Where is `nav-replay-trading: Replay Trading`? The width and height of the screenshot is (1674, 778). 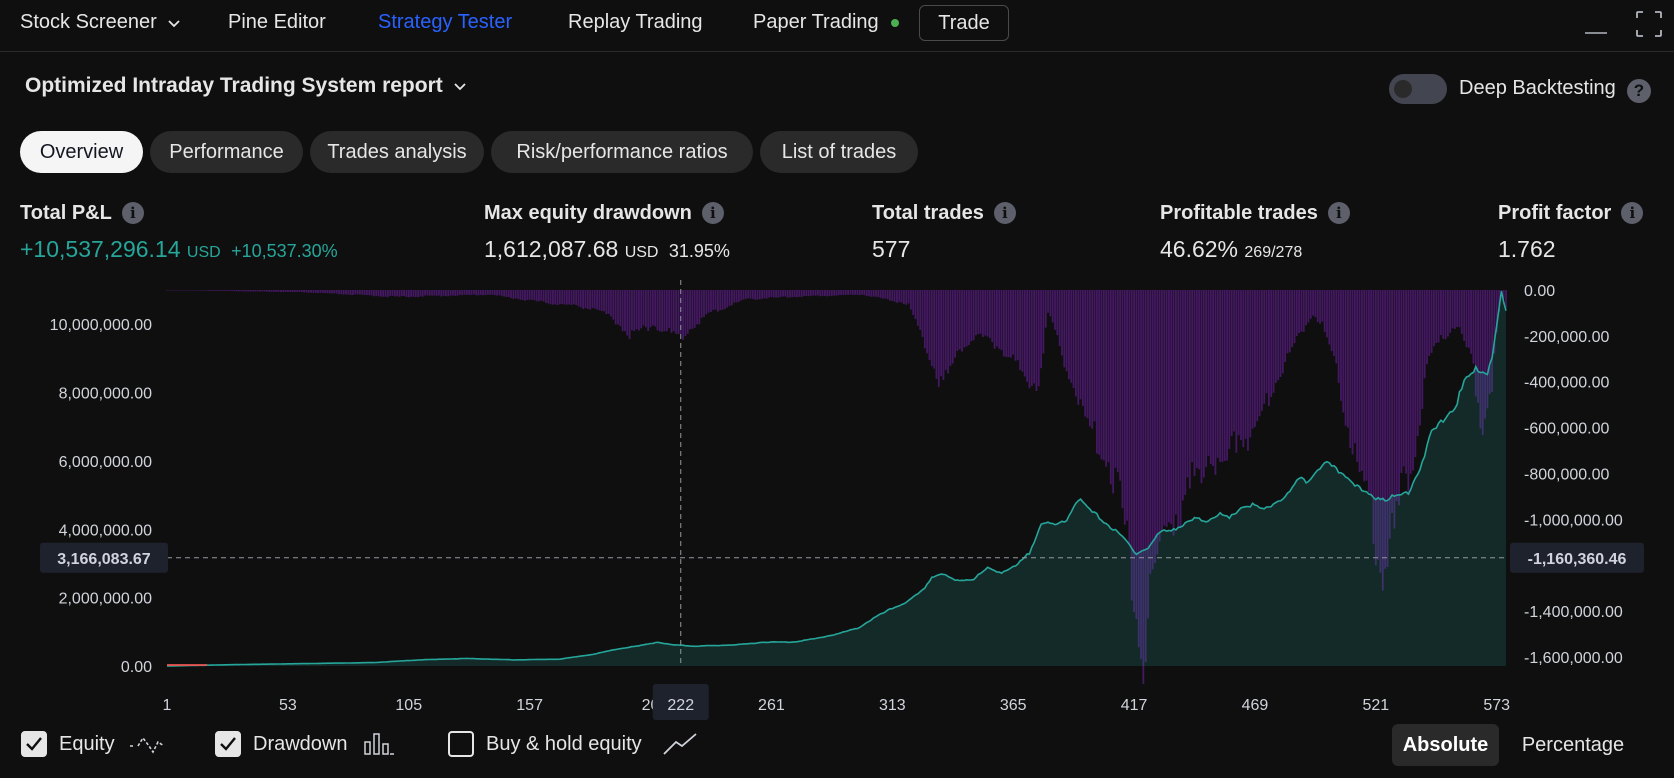
nav-replay-trading: Replay Trading is located at coordinates (635, 22).